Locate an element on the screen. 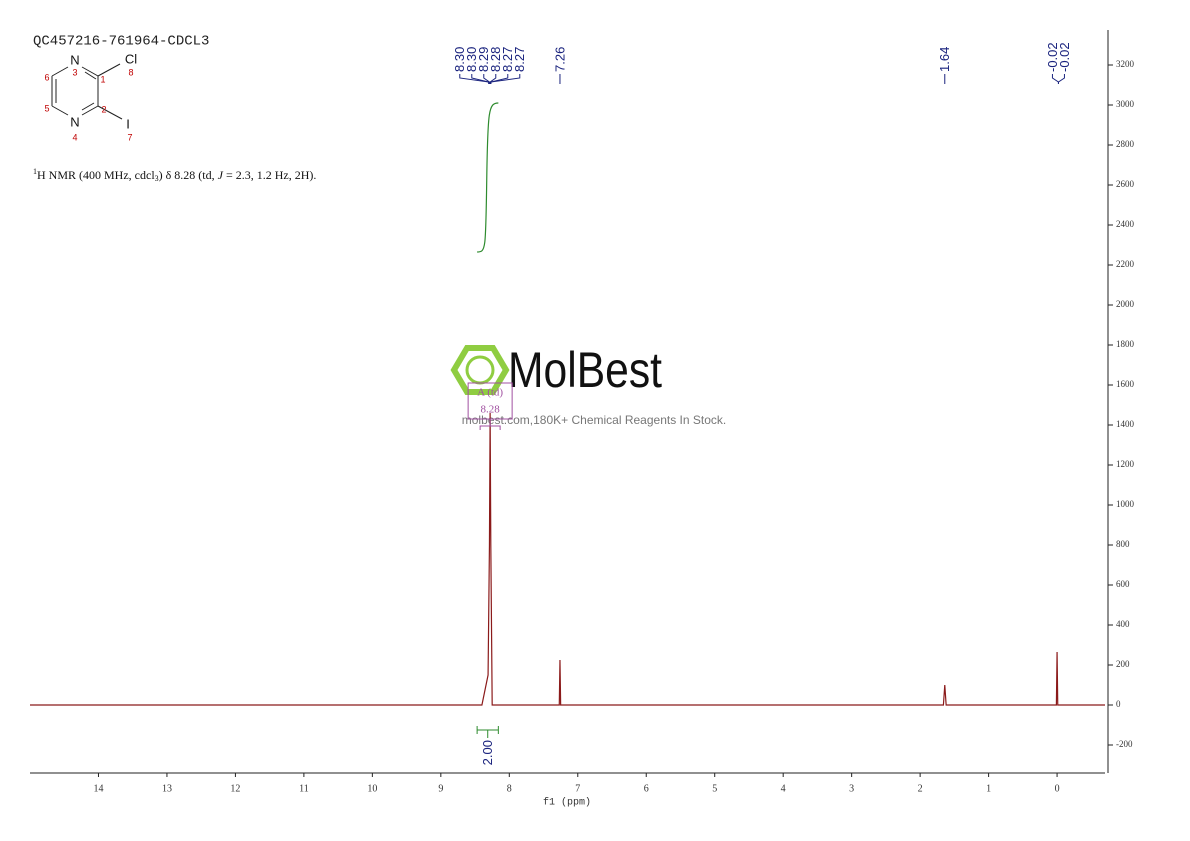 Image resolution: width=1190 pixels, height=841 pixels. atom-number: 5 is located at coordinates (46, 108).